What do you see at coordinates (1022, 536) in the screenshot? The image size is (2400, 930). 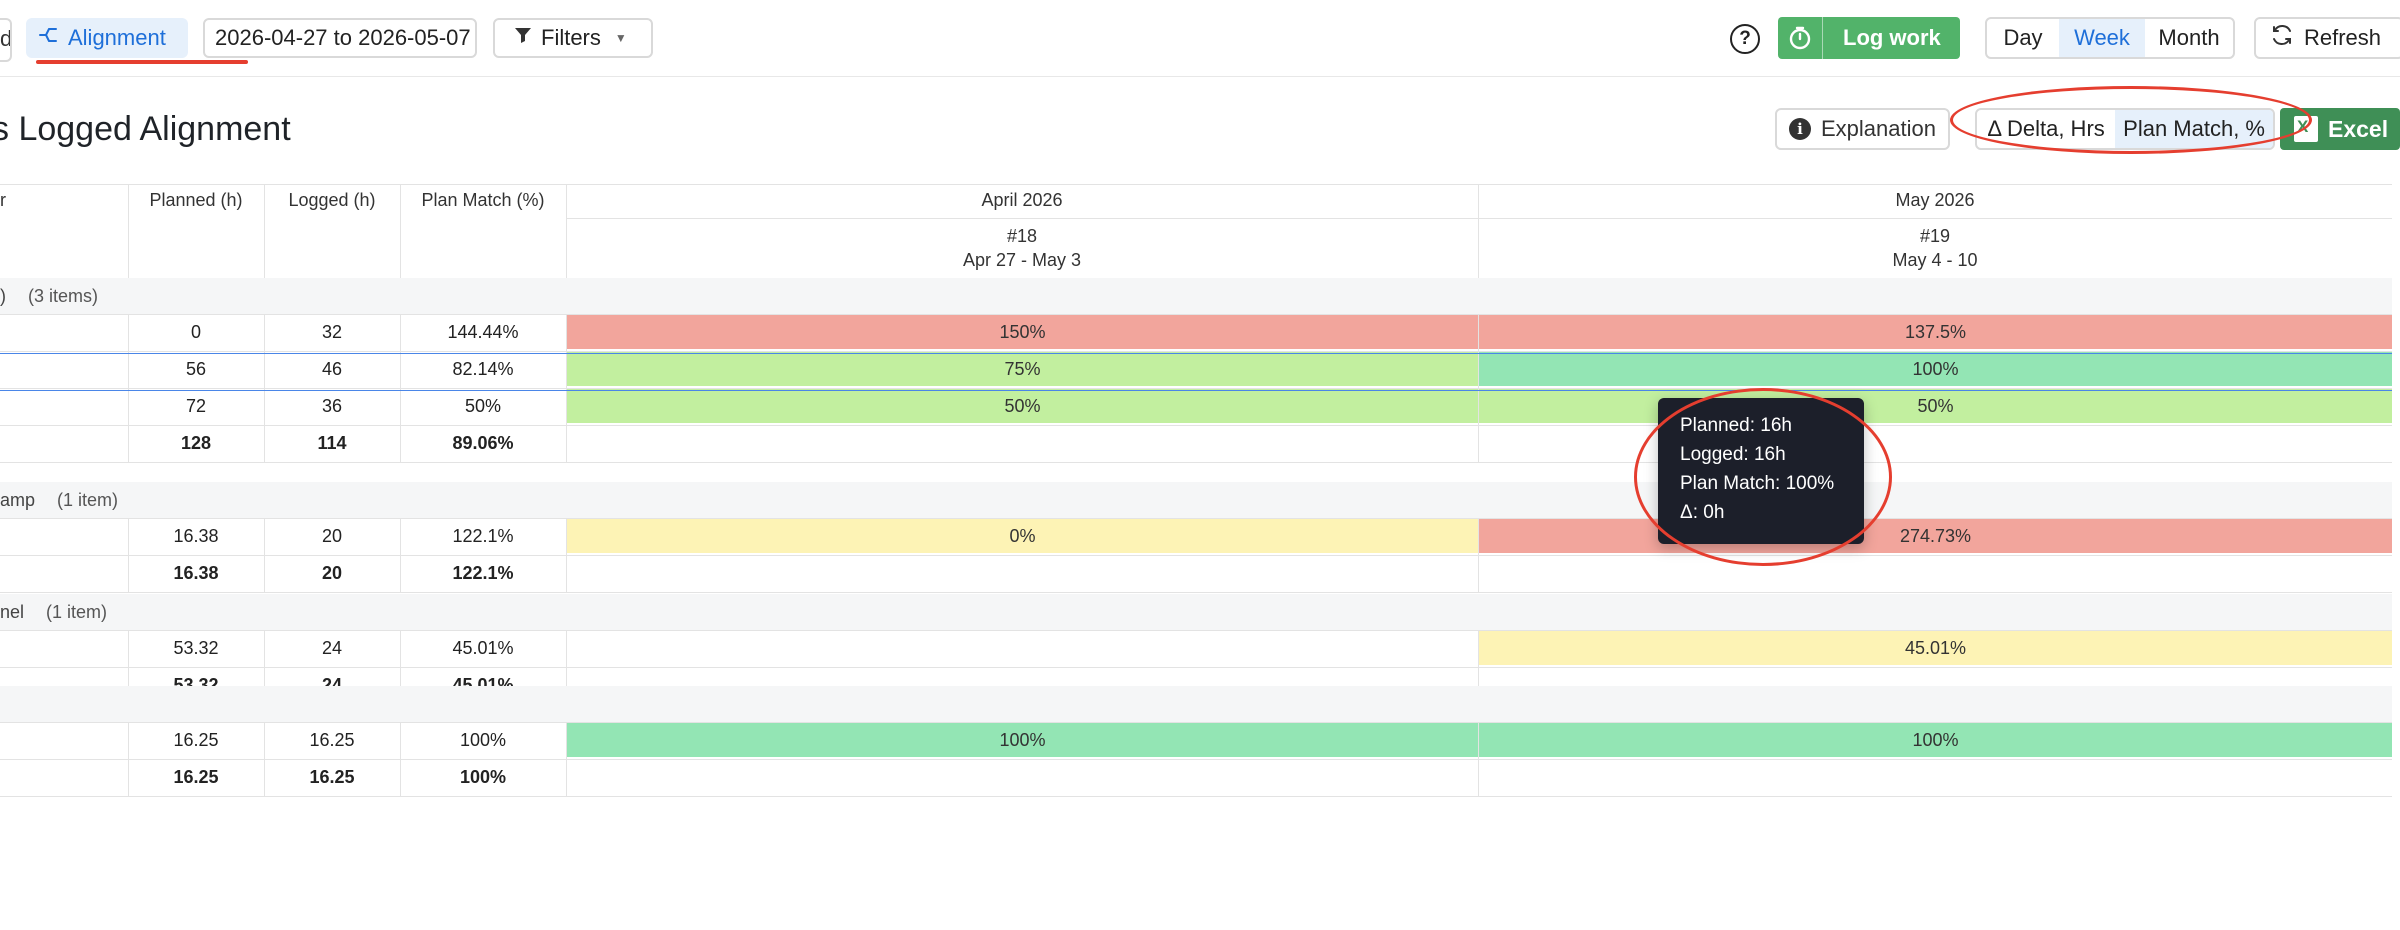 I see `week-heat-cell: 0%` at bounding box center [1022, 536].